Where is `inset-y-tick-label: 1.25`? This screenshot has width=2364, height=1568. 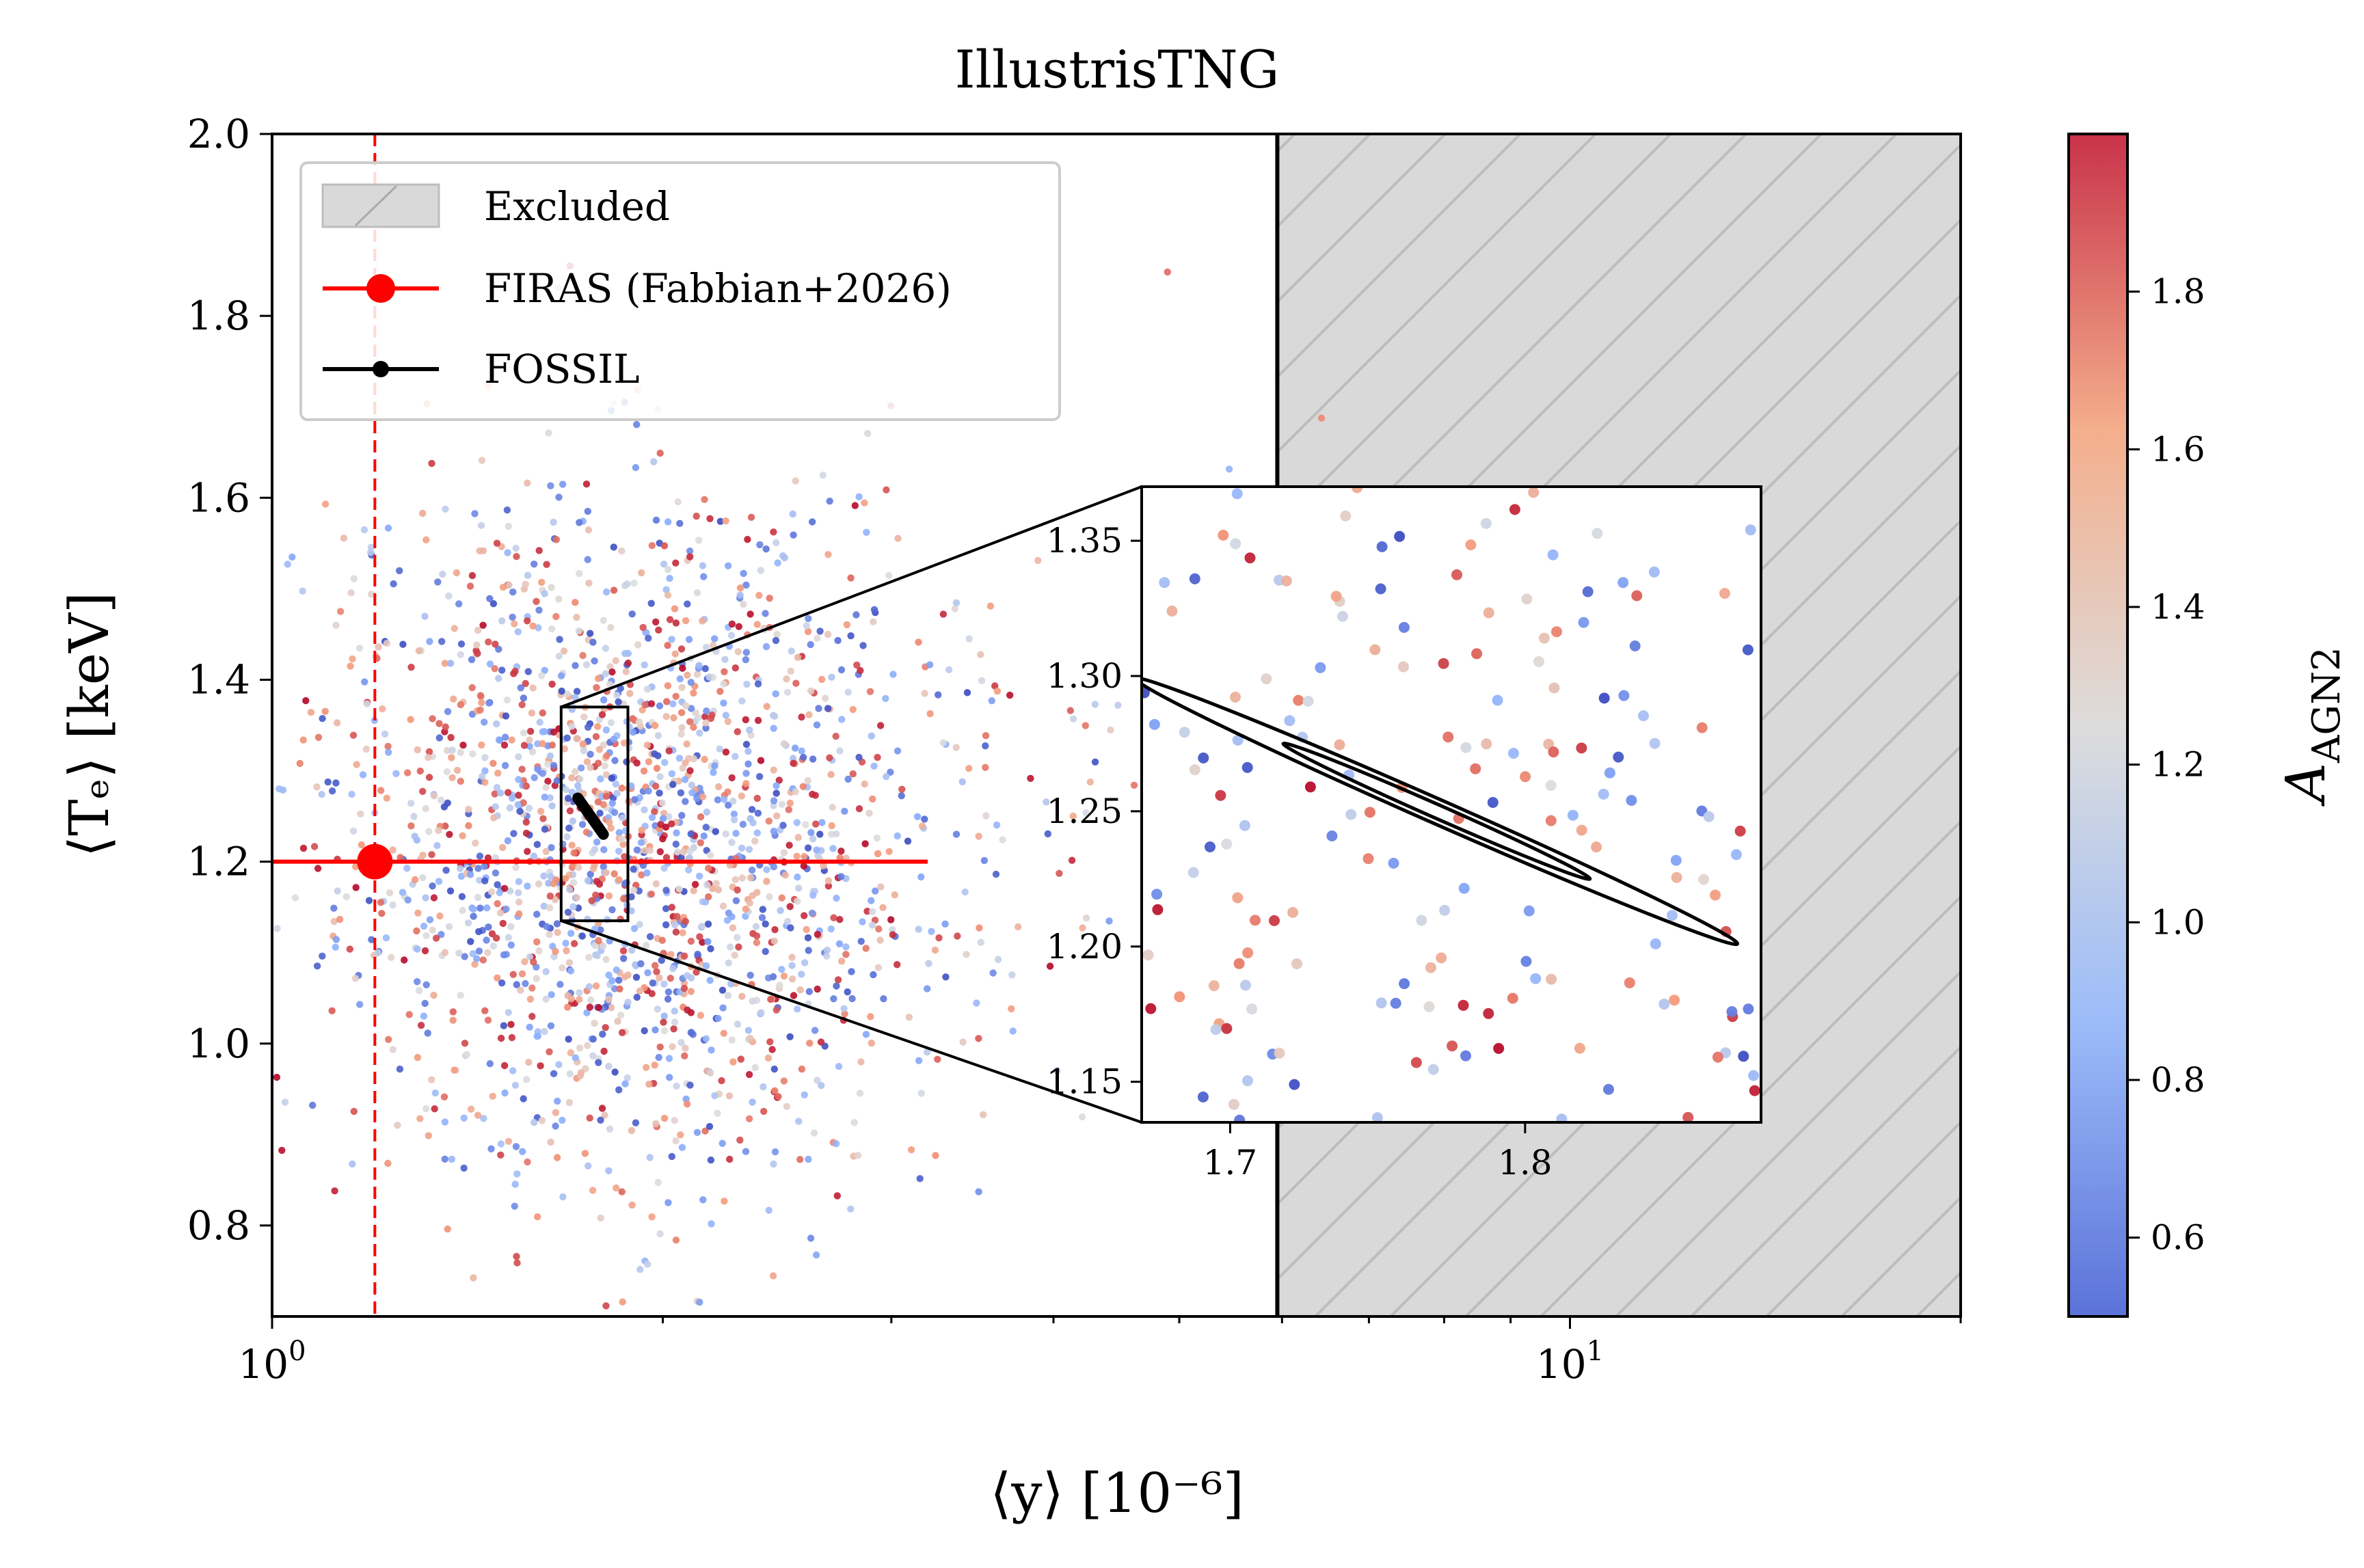
inset-y-tick-label: 1.25 is located at coordinates (1085, 811).